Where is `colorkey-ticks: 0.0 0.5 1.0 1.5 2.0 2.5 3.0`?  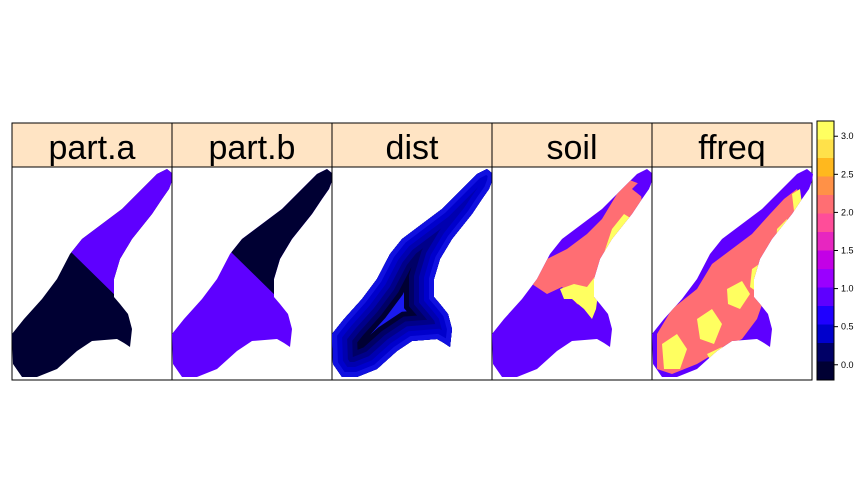
colorkey-ticks: 0.0 0.5 1.0 1.5 2.0 2.5 3.0 is located at coordinates (844, 250).